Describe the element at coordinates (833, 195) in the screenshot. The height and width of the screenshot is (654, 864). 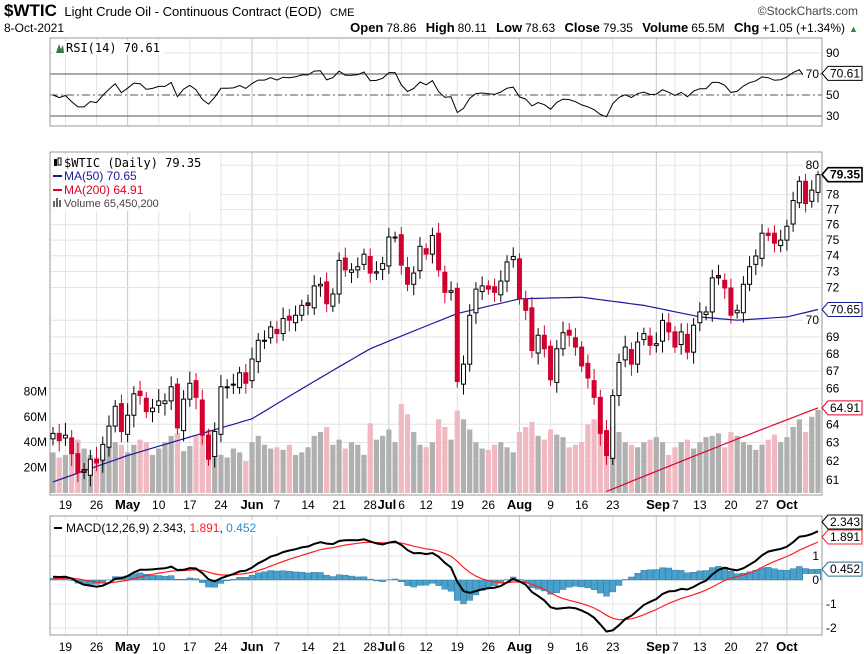
I see `price-tick-label: 78` at that location.